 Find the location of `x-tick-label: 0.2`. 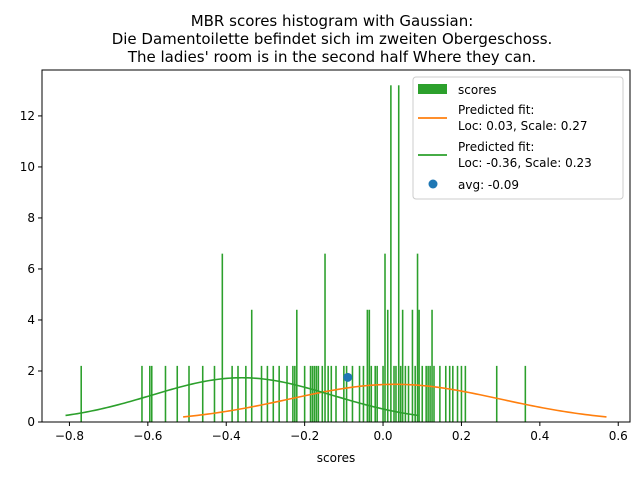

x-tick-label: 0.2 is located at coordinates (461, 436).